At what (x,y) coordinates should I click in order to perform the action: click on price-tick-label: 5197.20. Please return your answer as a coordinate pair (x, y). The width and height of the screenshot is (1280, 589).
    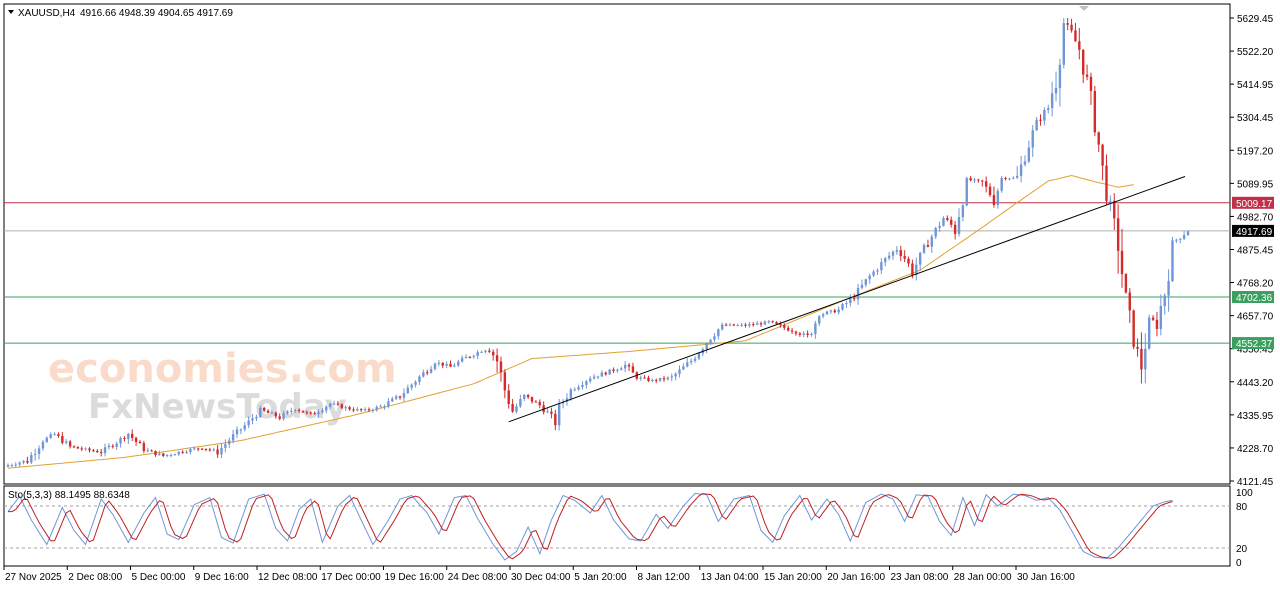
    Looking at the image, I should click on (1255, 151).